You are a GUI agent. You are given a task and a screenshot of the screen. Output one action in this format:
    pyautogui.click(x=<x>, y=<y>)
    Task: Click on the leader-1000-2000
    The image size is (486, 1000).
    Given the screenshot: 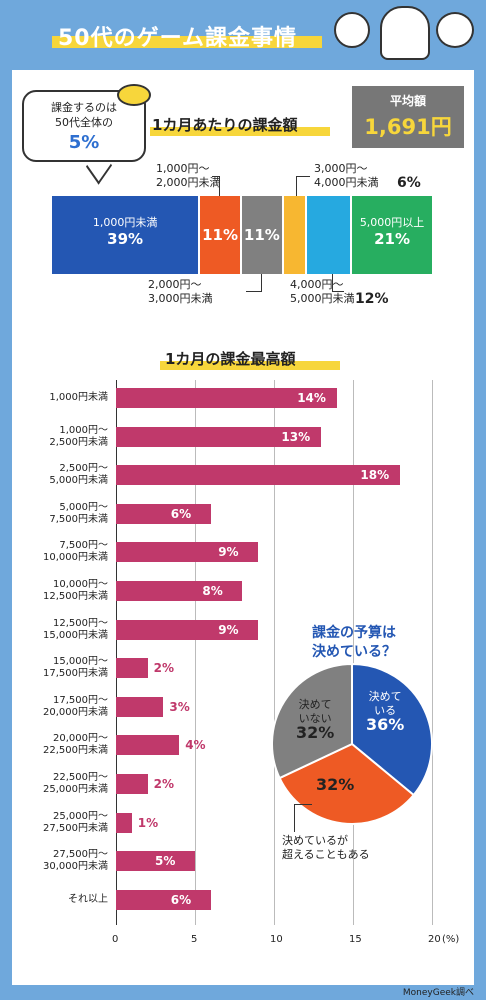 What is the action you would take?
    pyautogui.click(x=216, y=186)
    